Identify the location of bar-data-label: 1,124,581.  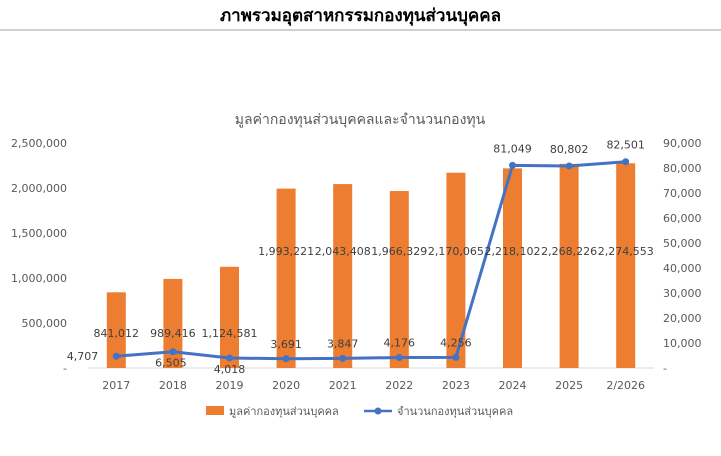
(230, 333).